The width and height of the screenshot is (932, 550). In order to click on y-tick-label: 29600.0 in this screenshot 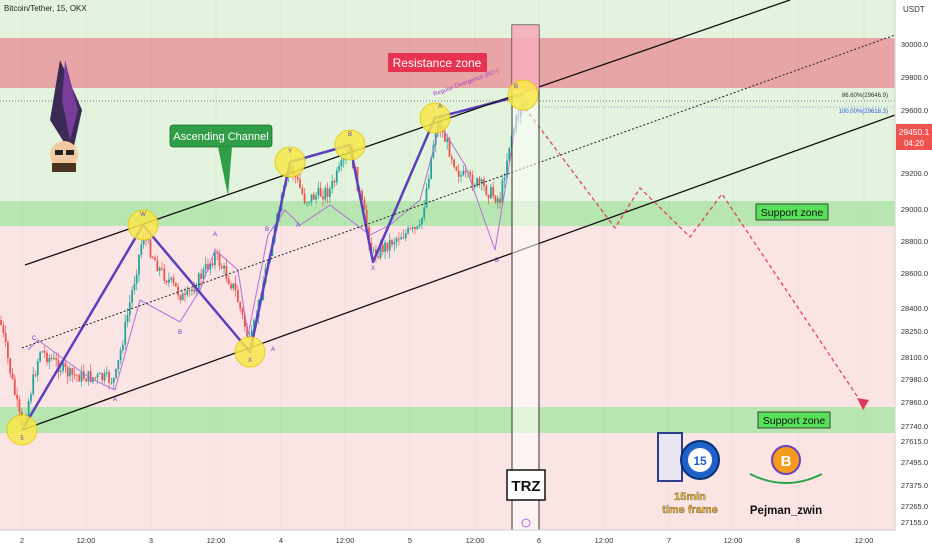, I will do `click(914, 110)`.